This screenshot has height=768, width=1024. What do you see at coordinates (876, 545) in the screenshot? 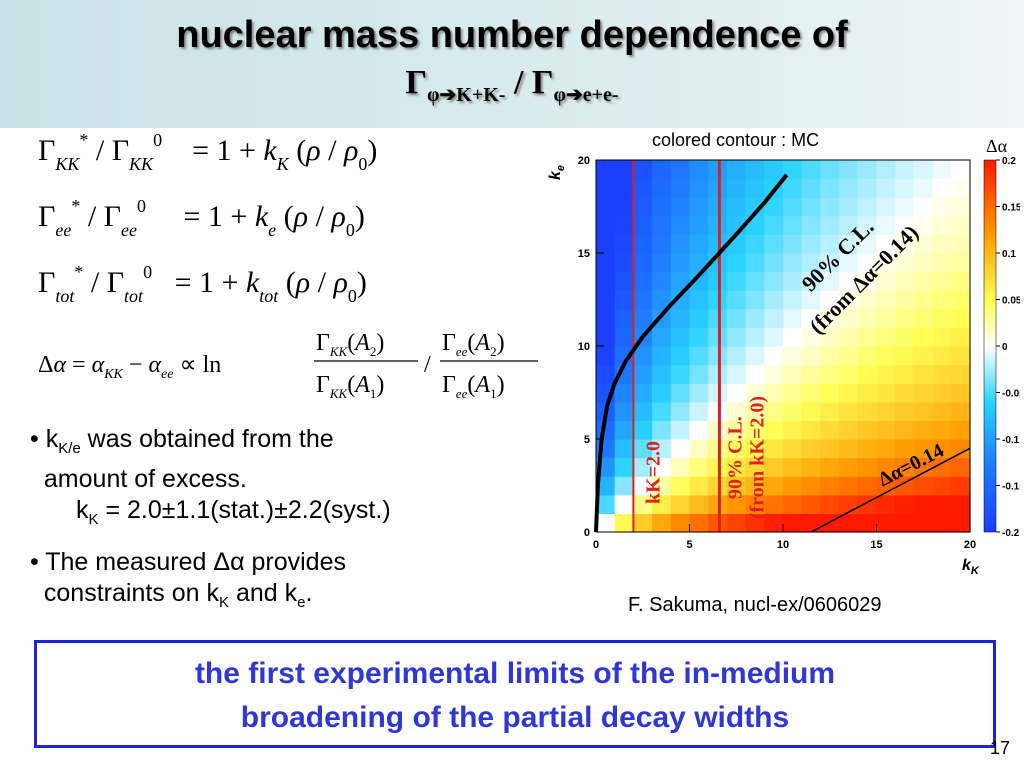
I see `x-tick-label: 15` at bounding box center [876, 545].